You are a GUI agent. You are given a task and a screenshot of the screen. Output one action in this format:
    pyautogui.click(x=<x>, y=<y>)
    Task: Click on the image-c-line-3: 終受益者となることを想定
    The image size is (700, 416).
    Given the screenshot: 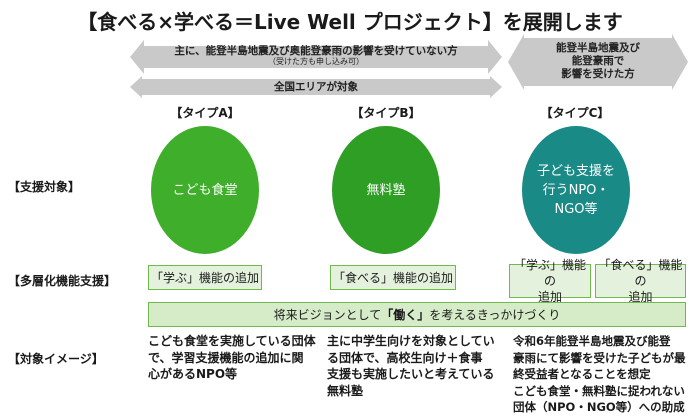 What is the action you would take?
    pyautogui.click(x=582, y=374)
    